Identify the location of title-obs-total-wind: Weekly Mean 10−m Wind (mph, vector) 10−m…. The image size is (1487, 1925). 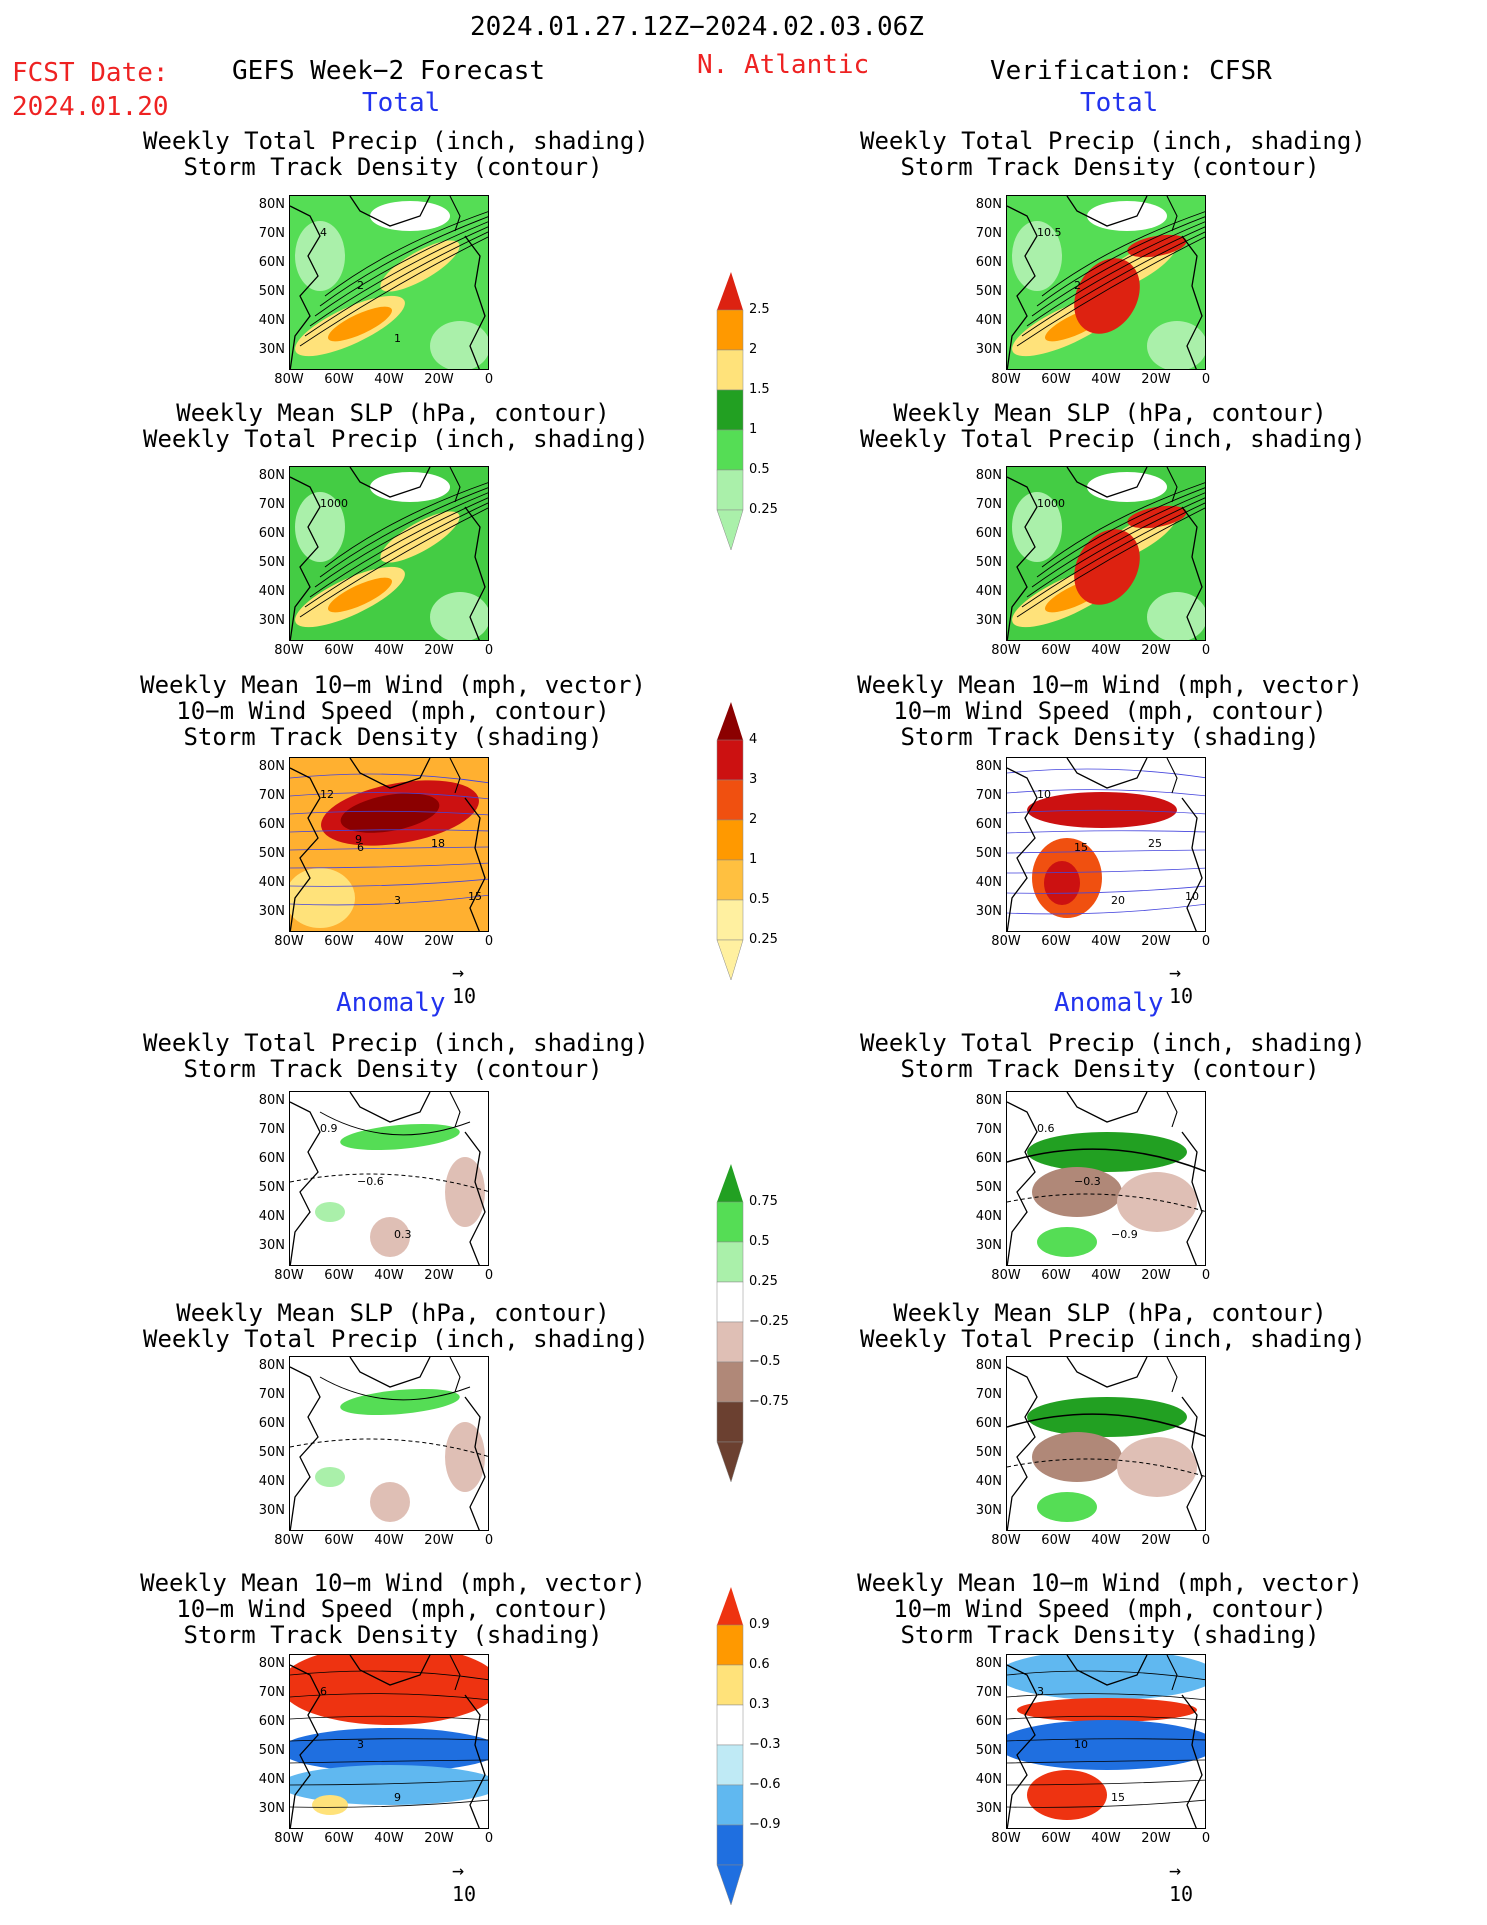
(1110, 711).